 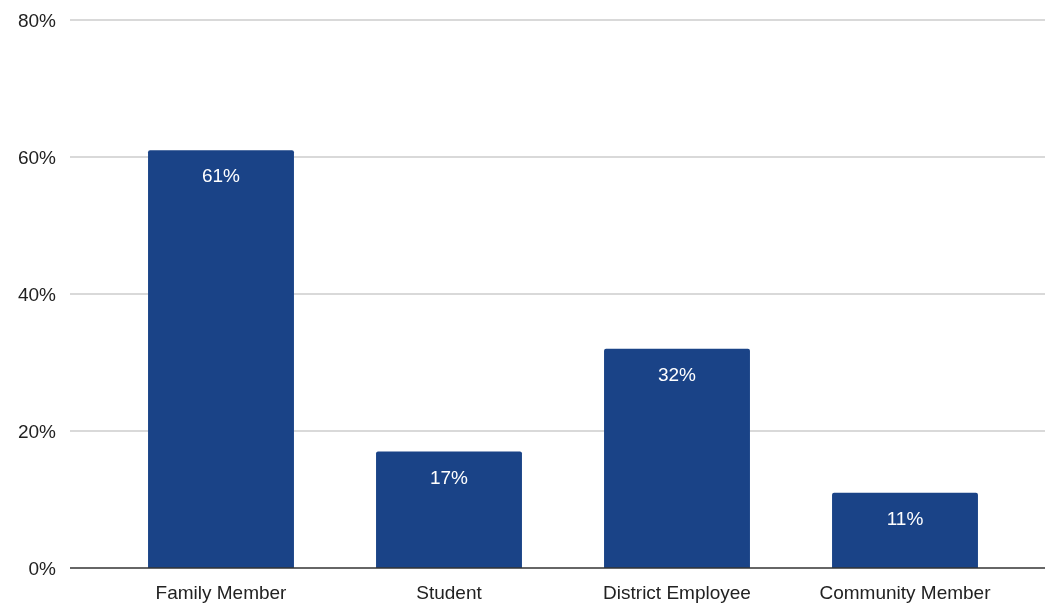 What do you see at coordinates (677, 374) in the screenshot?
I see `data-label: 32%` at bounding box center [677, 374].